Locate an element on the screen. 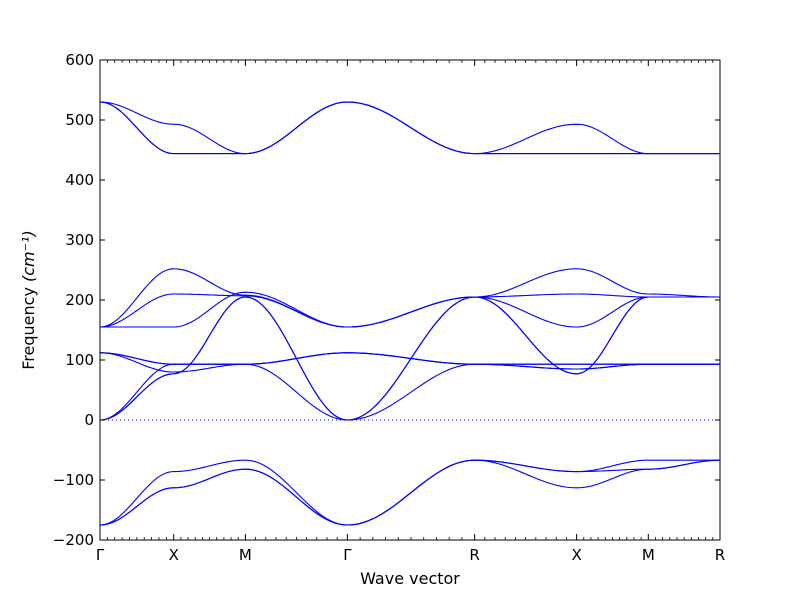 The image size is (800, 600). y-tick-label: 500 is located at coordinates (79, 120).